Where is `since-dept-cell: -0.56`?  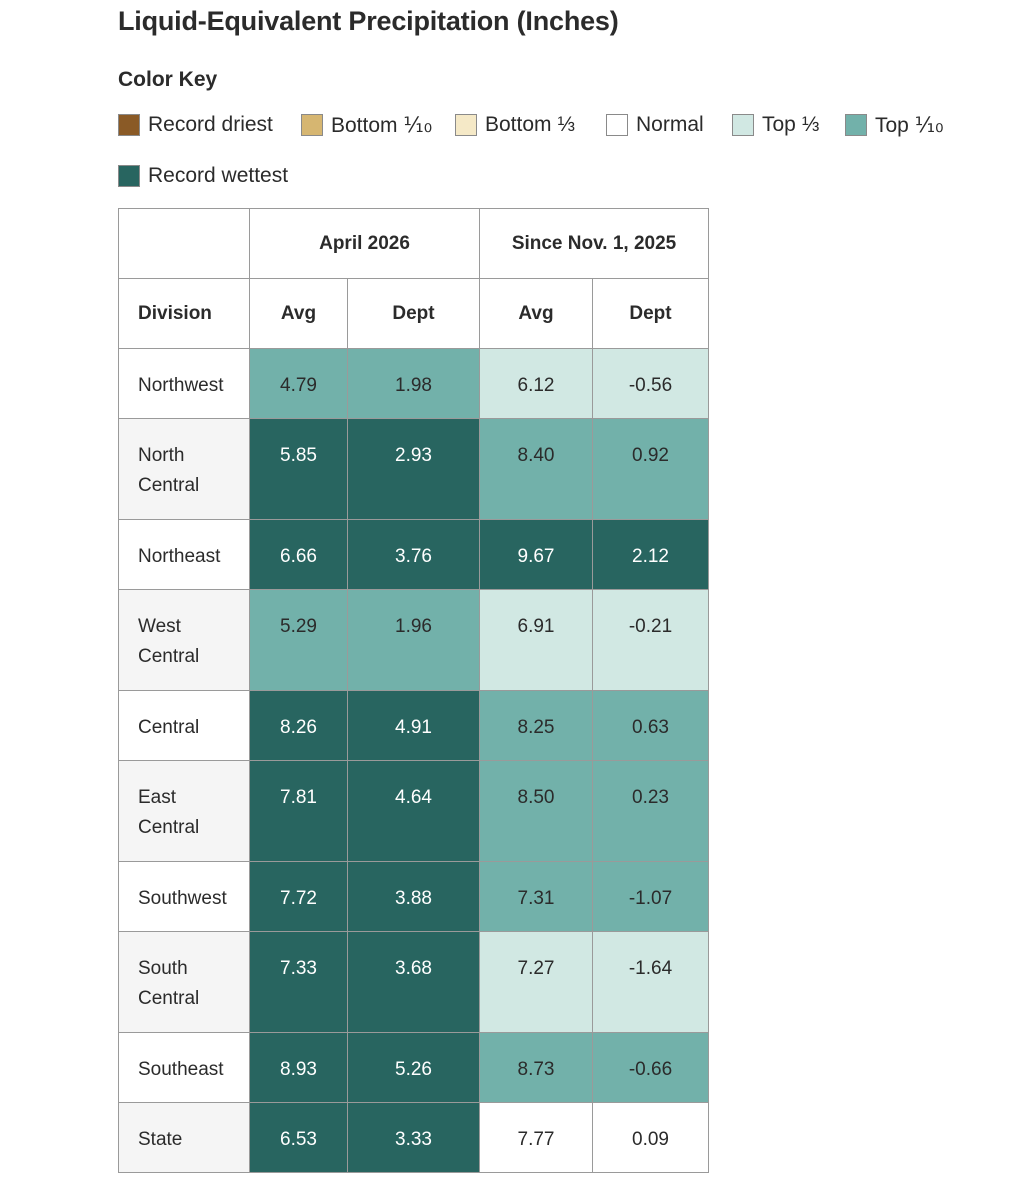 since-dept-cell: -0.56 is located at coordinates (651, 383).